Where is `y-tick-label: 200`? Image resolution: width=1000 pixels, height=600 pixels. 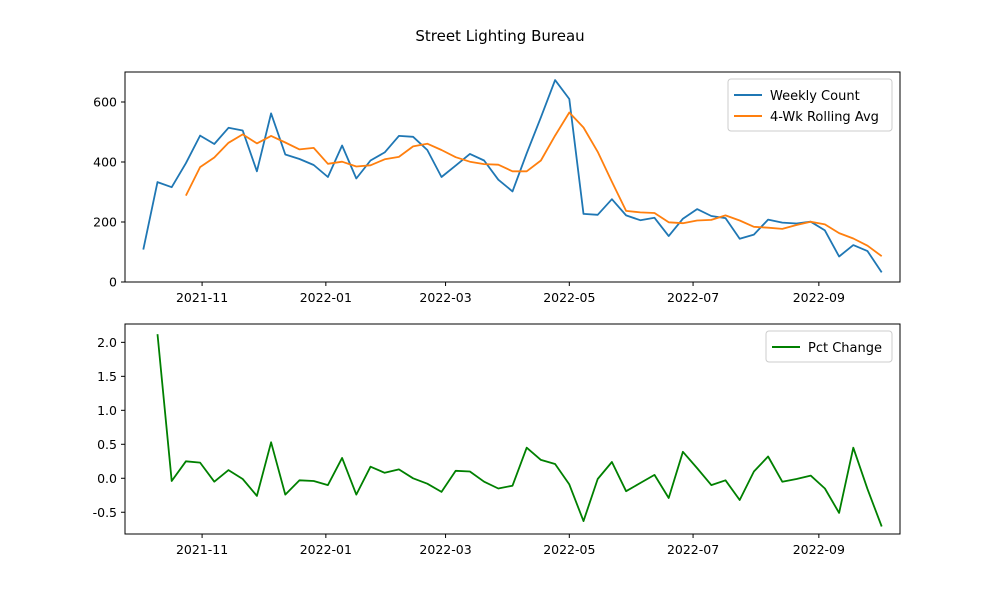 y-tick-label: 200 is located at coordinates (105, 222).